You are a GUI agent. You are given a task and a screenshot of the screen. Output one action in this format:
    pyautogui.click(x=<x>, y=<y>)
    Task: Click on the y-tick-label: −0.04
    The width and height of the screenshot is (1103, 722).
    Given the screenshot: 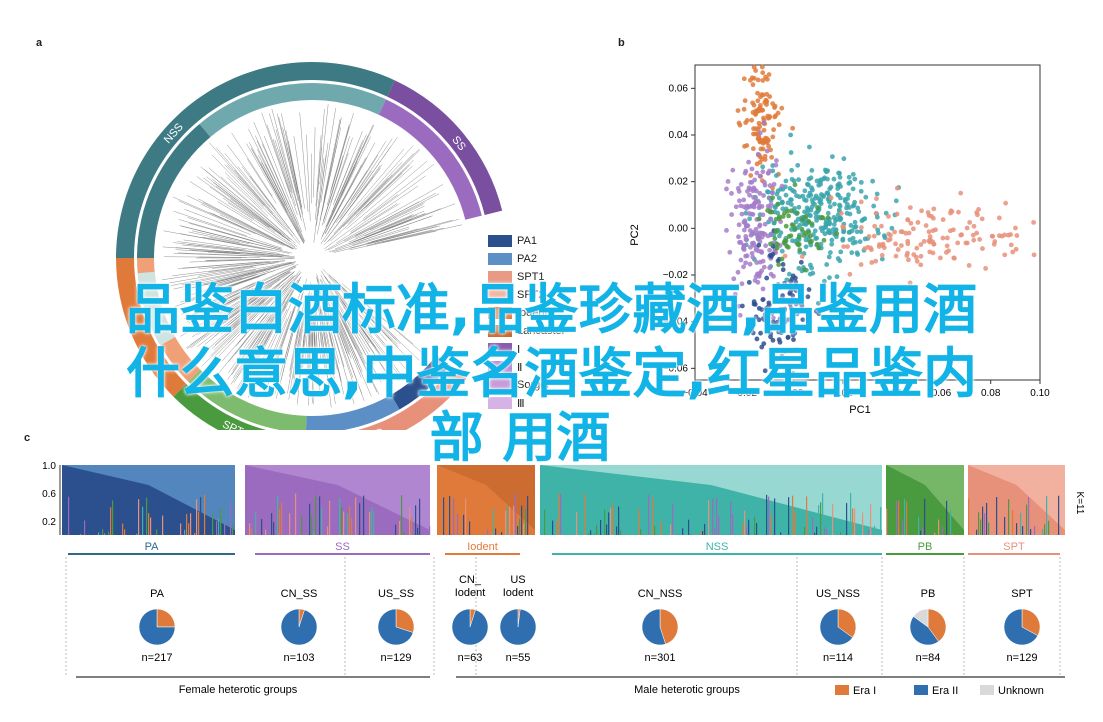 What is the action you would take?
    pyautogui.click(x=676, y=322)
    